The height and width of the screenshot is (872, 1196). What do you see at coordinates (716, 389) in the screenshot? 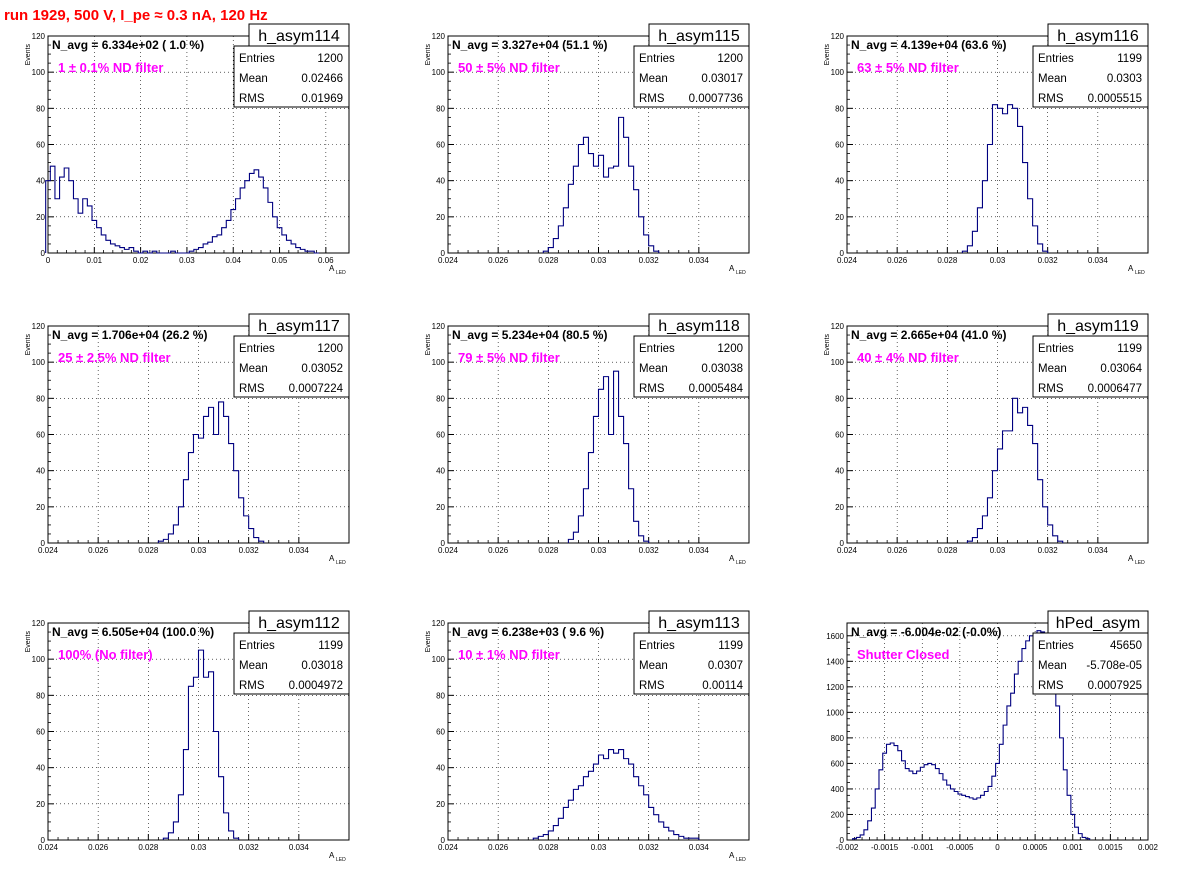
I see `stats-value: 0.0005484` at bounding box center [716, 389].